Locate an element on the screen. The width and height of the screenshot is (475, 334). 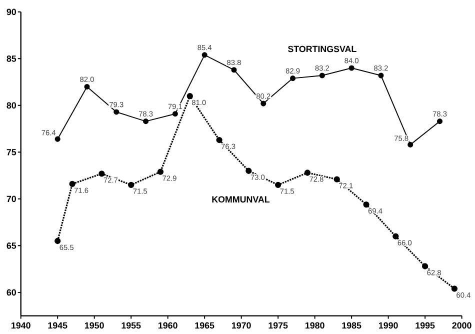
y-tick-label: 70 is located at coordinates (11, 199).